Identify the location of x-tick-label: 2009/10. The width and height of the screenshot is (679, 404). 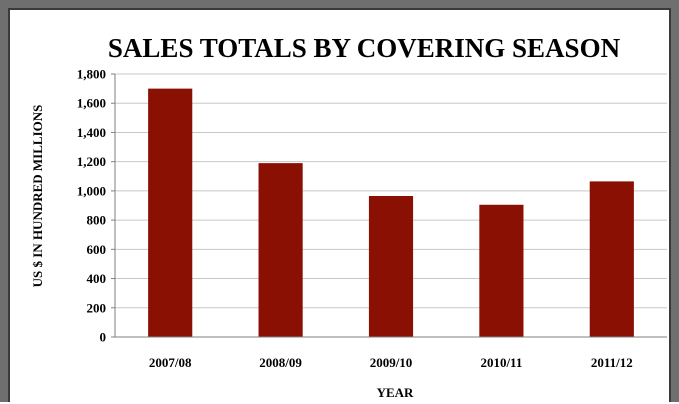
(391, 362).